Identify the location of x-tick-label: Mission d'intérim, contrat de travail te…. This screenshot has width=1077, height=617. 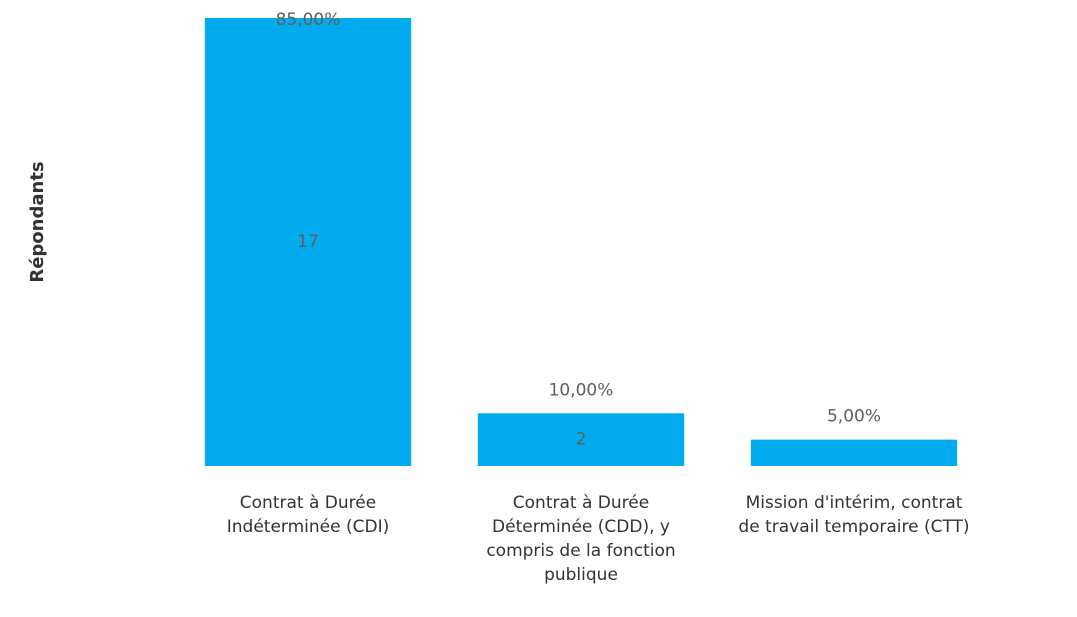
(854, 515).